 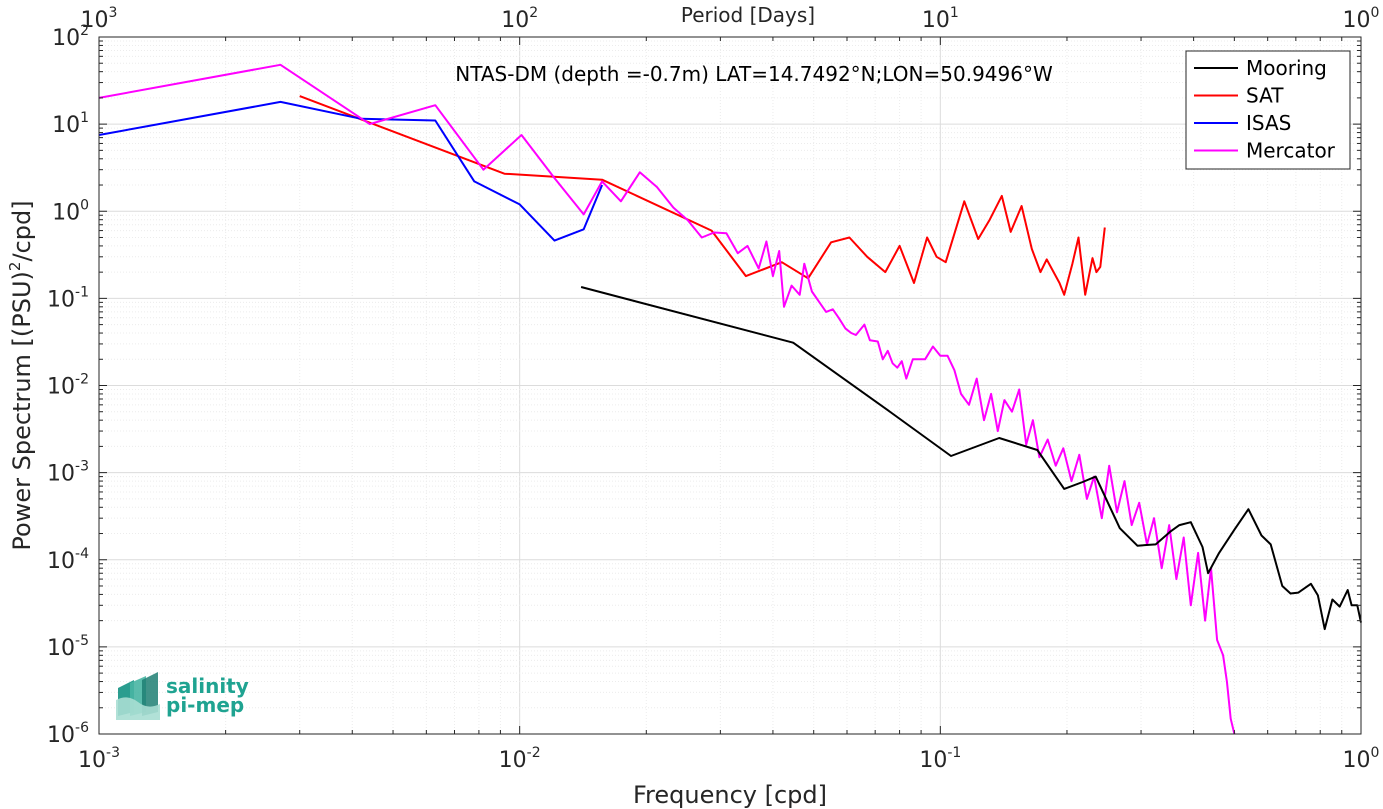 I want to click on top-x-tick-label: 100, so click(x=1361, y=19).